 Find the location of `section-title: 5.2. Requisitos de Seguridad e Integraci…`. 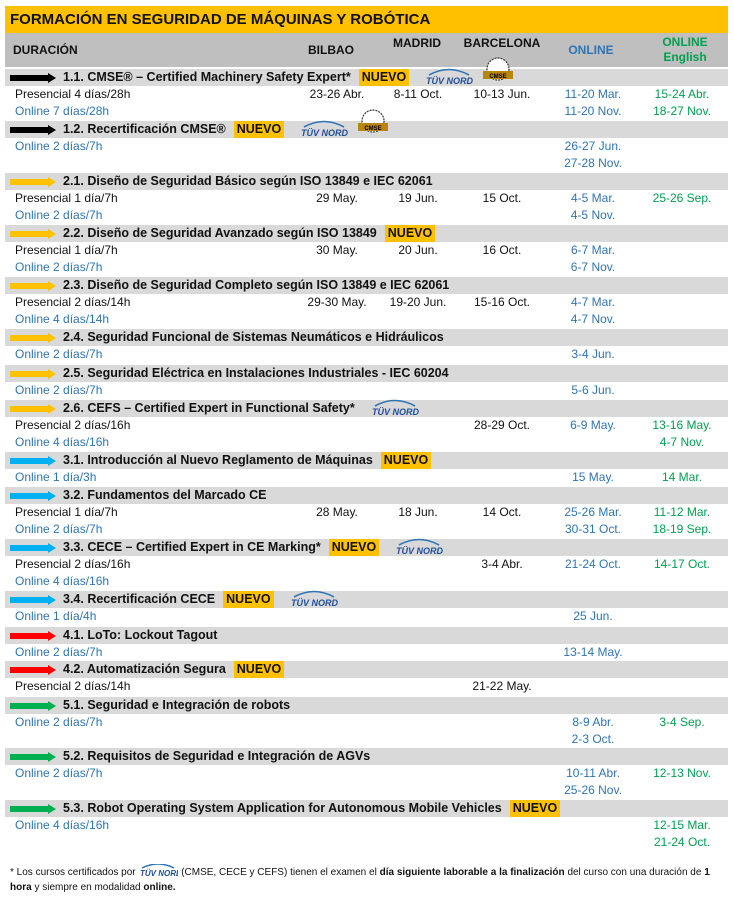

section-title: 5.2. Requisitos de Seguridad e Integraci… is located at coordinates (216, 756).